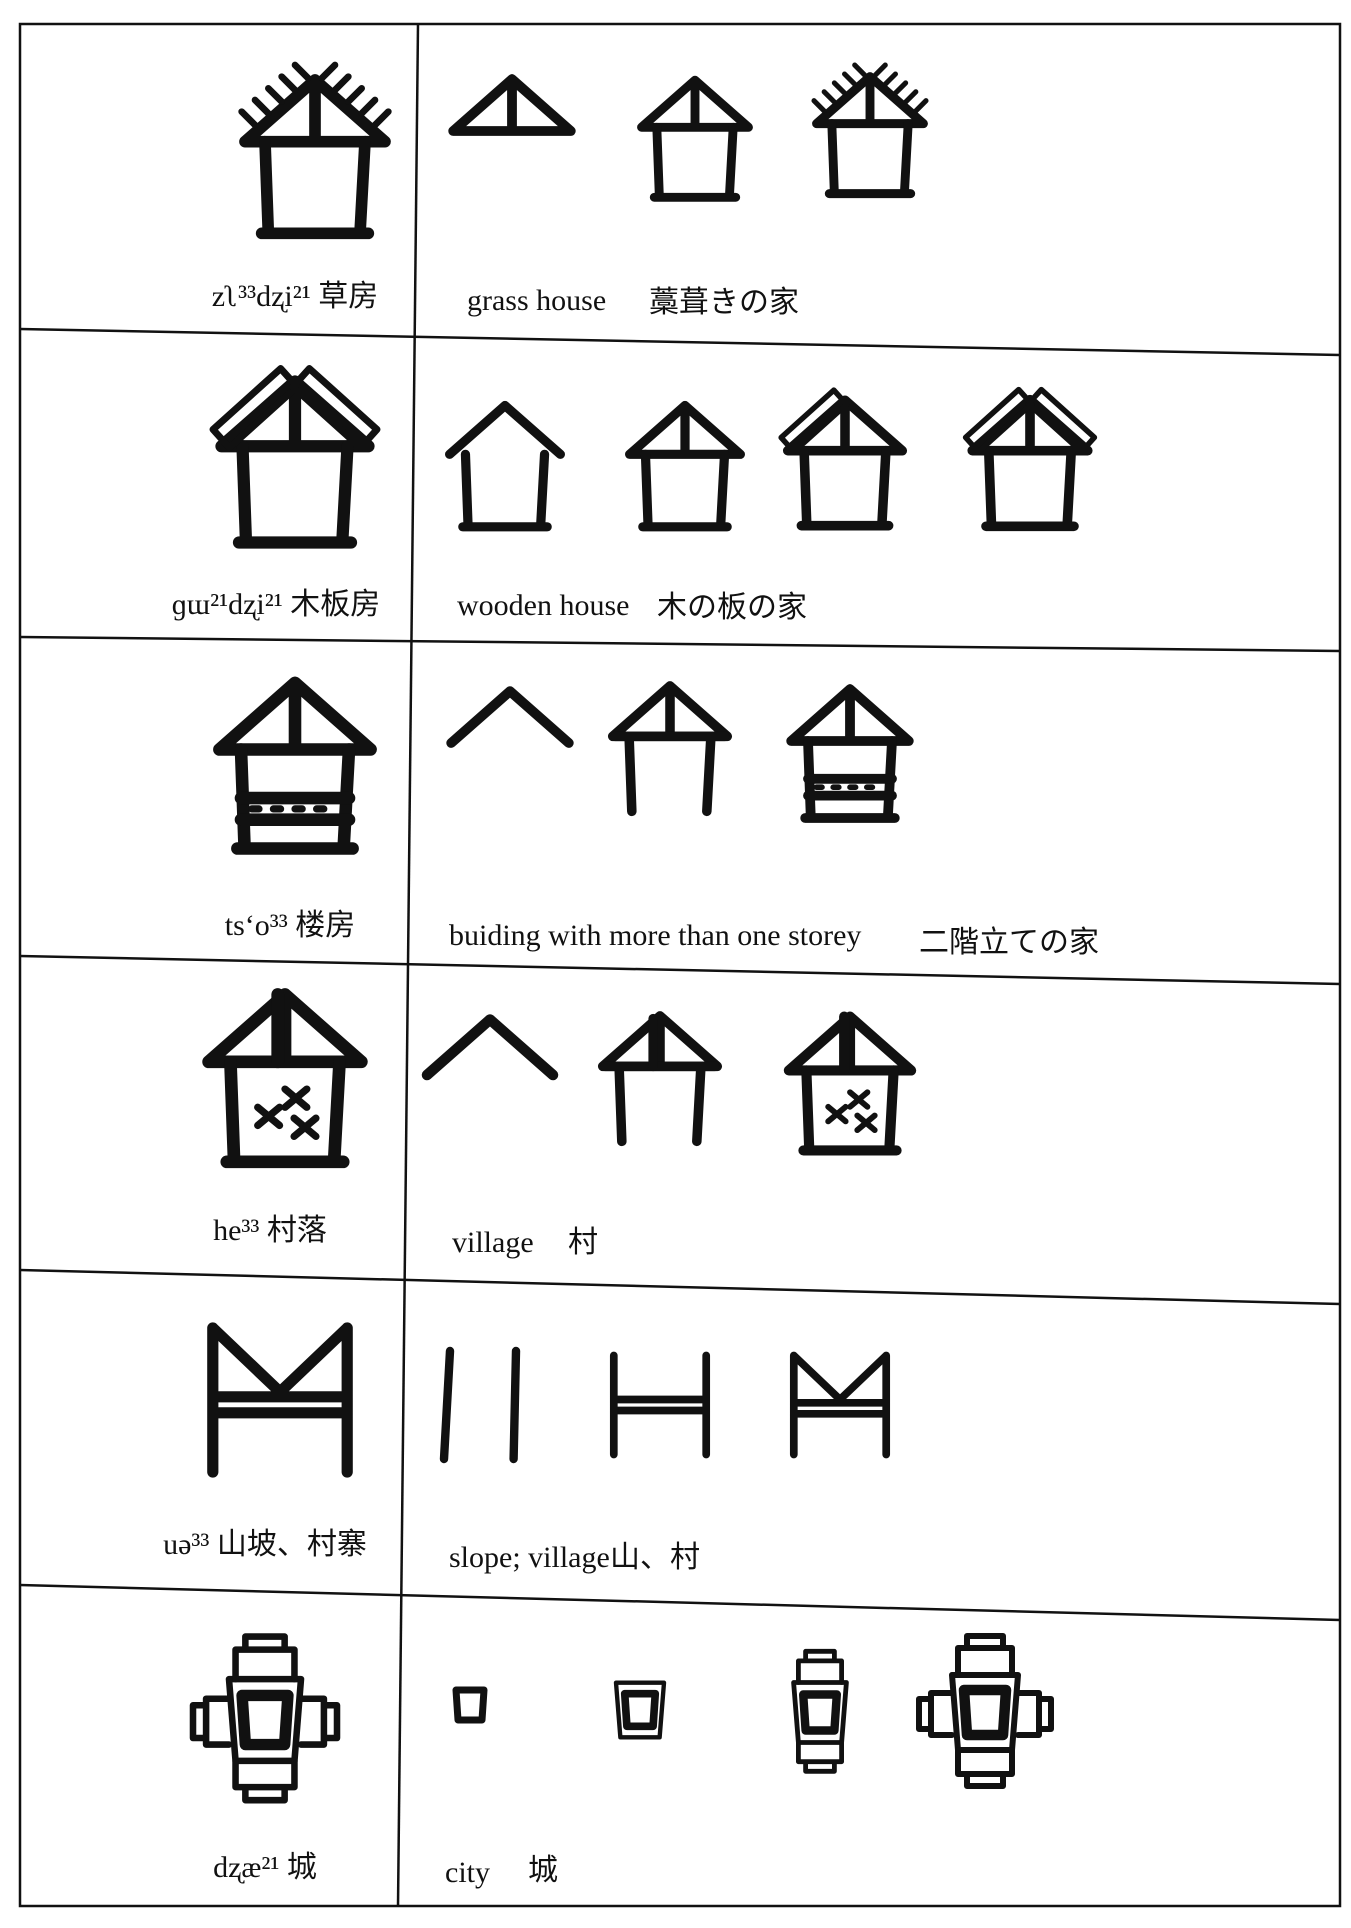 This screenshot has height=1928, width=1351. Describe the element at coordinates (543, 605) in the screenshot. I see `english-gloss: wooden house` at that location.